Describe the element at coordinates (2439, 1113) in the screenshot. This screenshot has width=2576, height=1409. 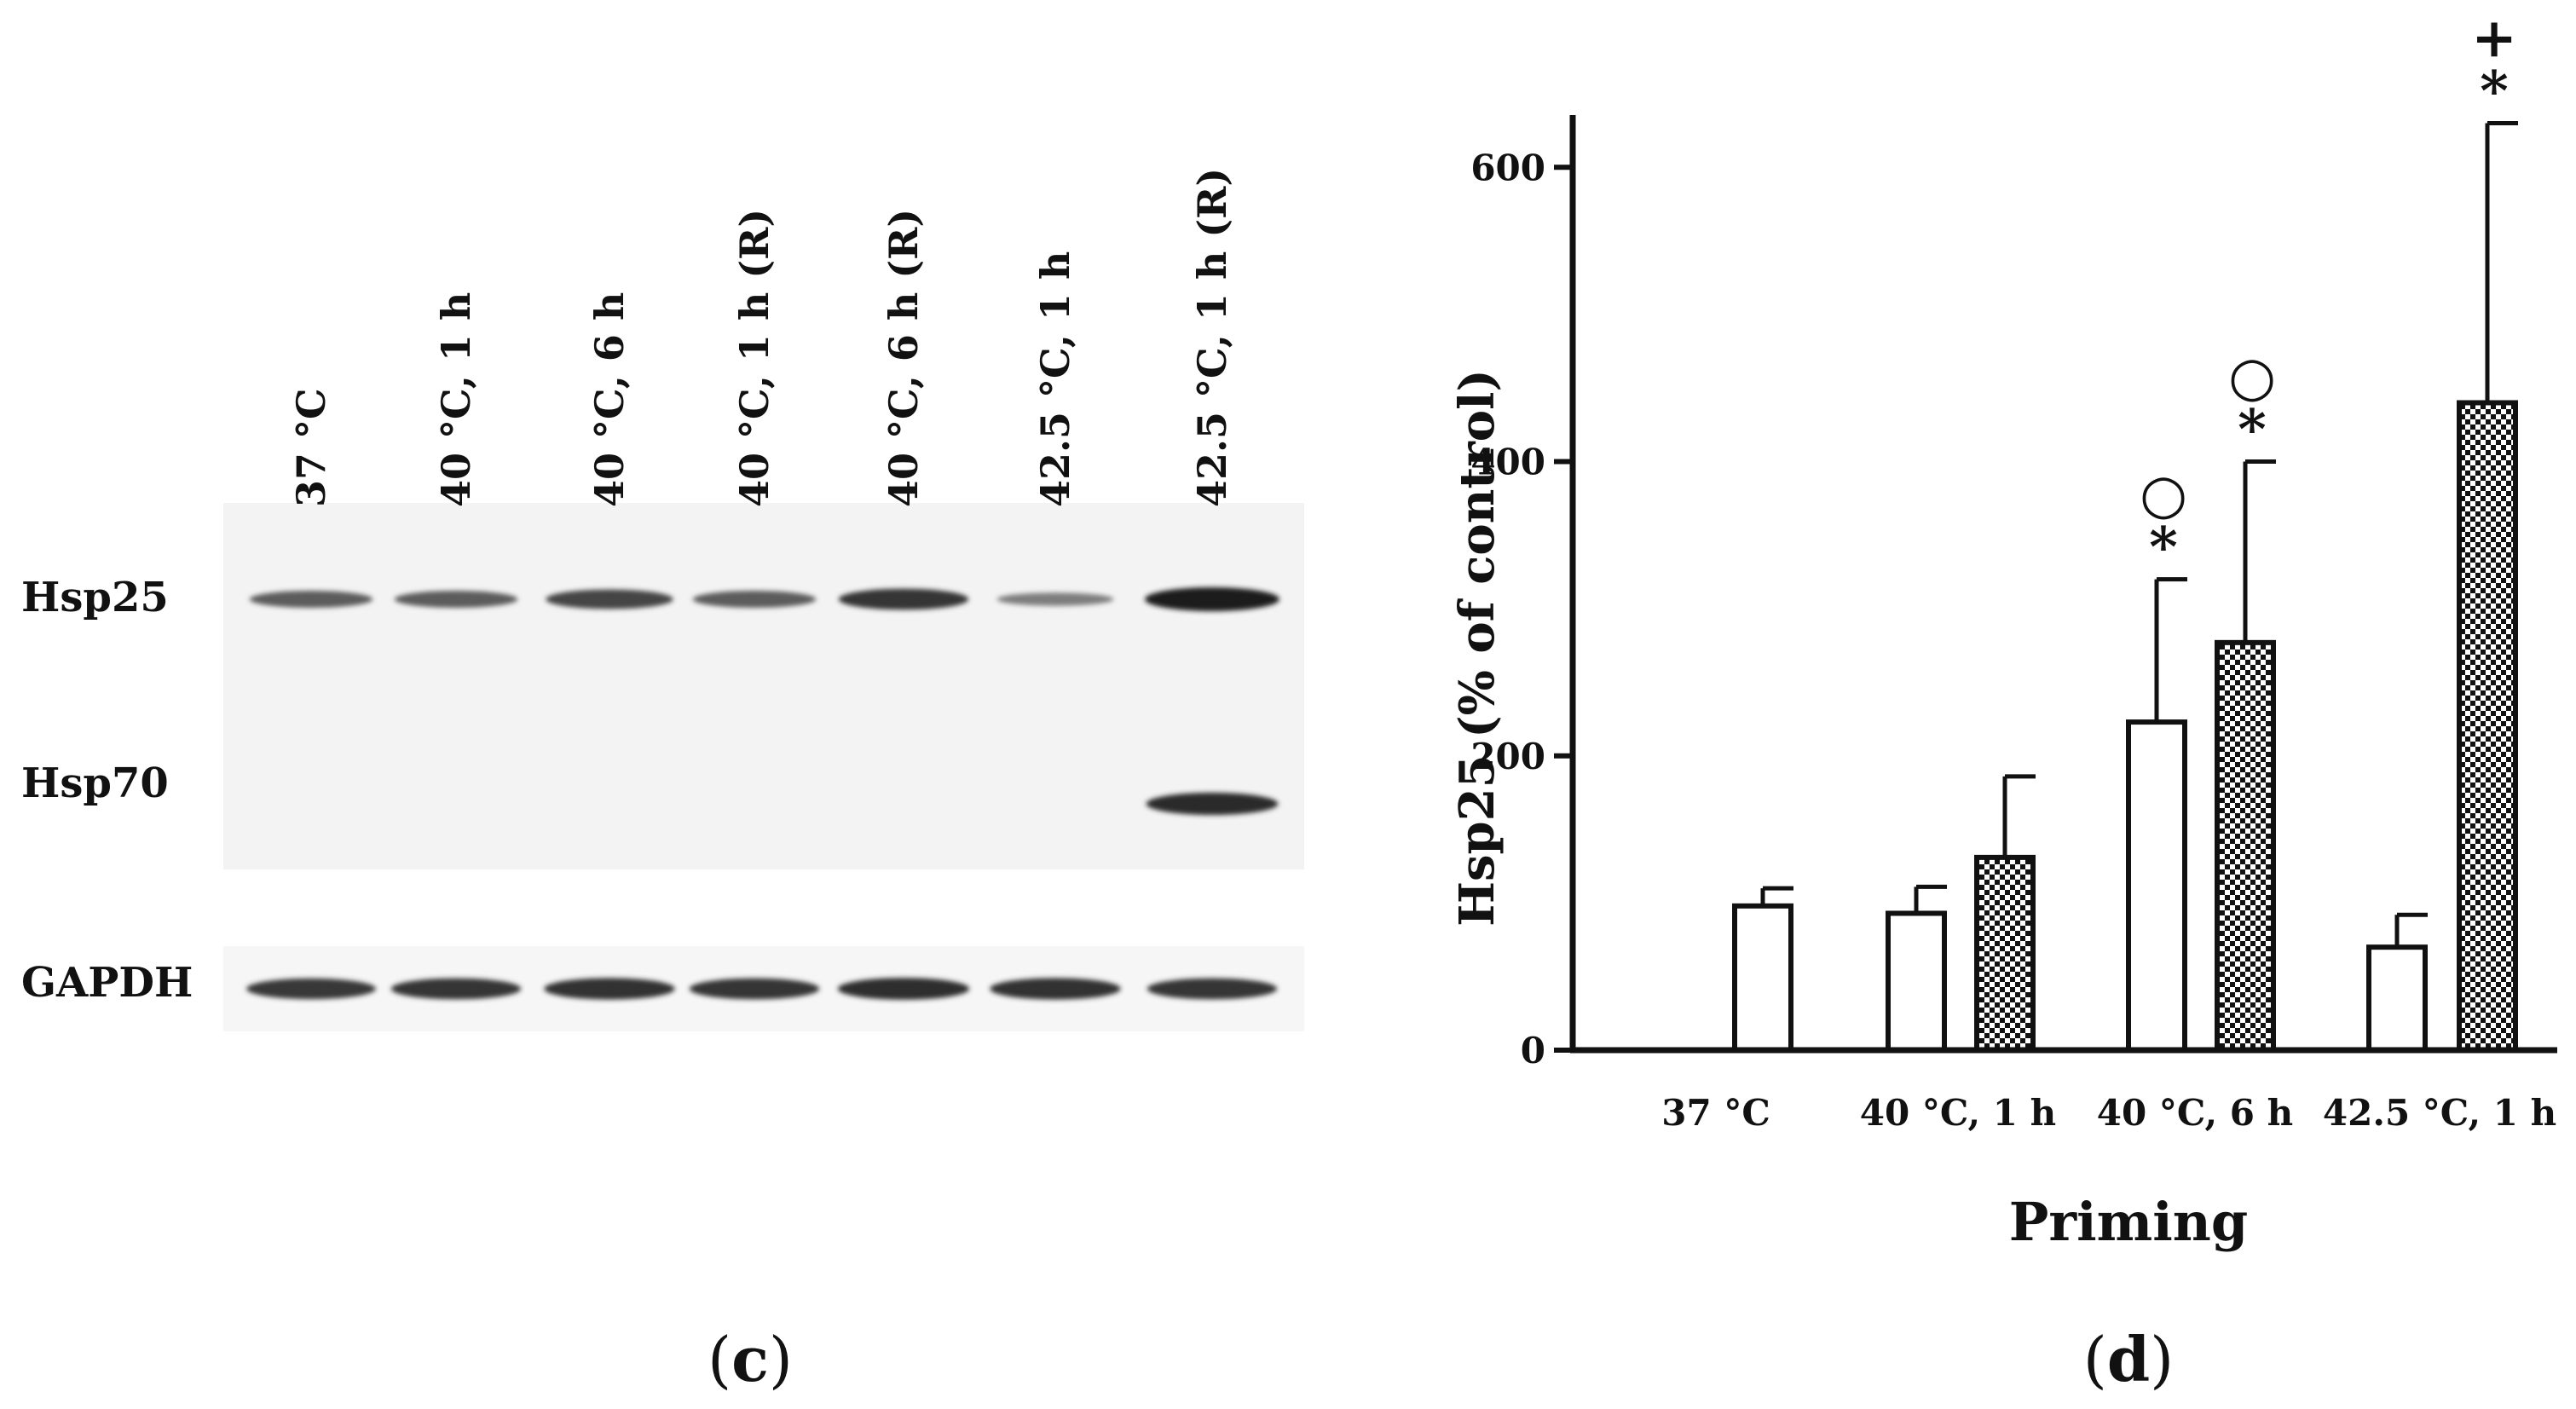
I see `x-tick-label: 42.5 °C, 1 h` at that location.